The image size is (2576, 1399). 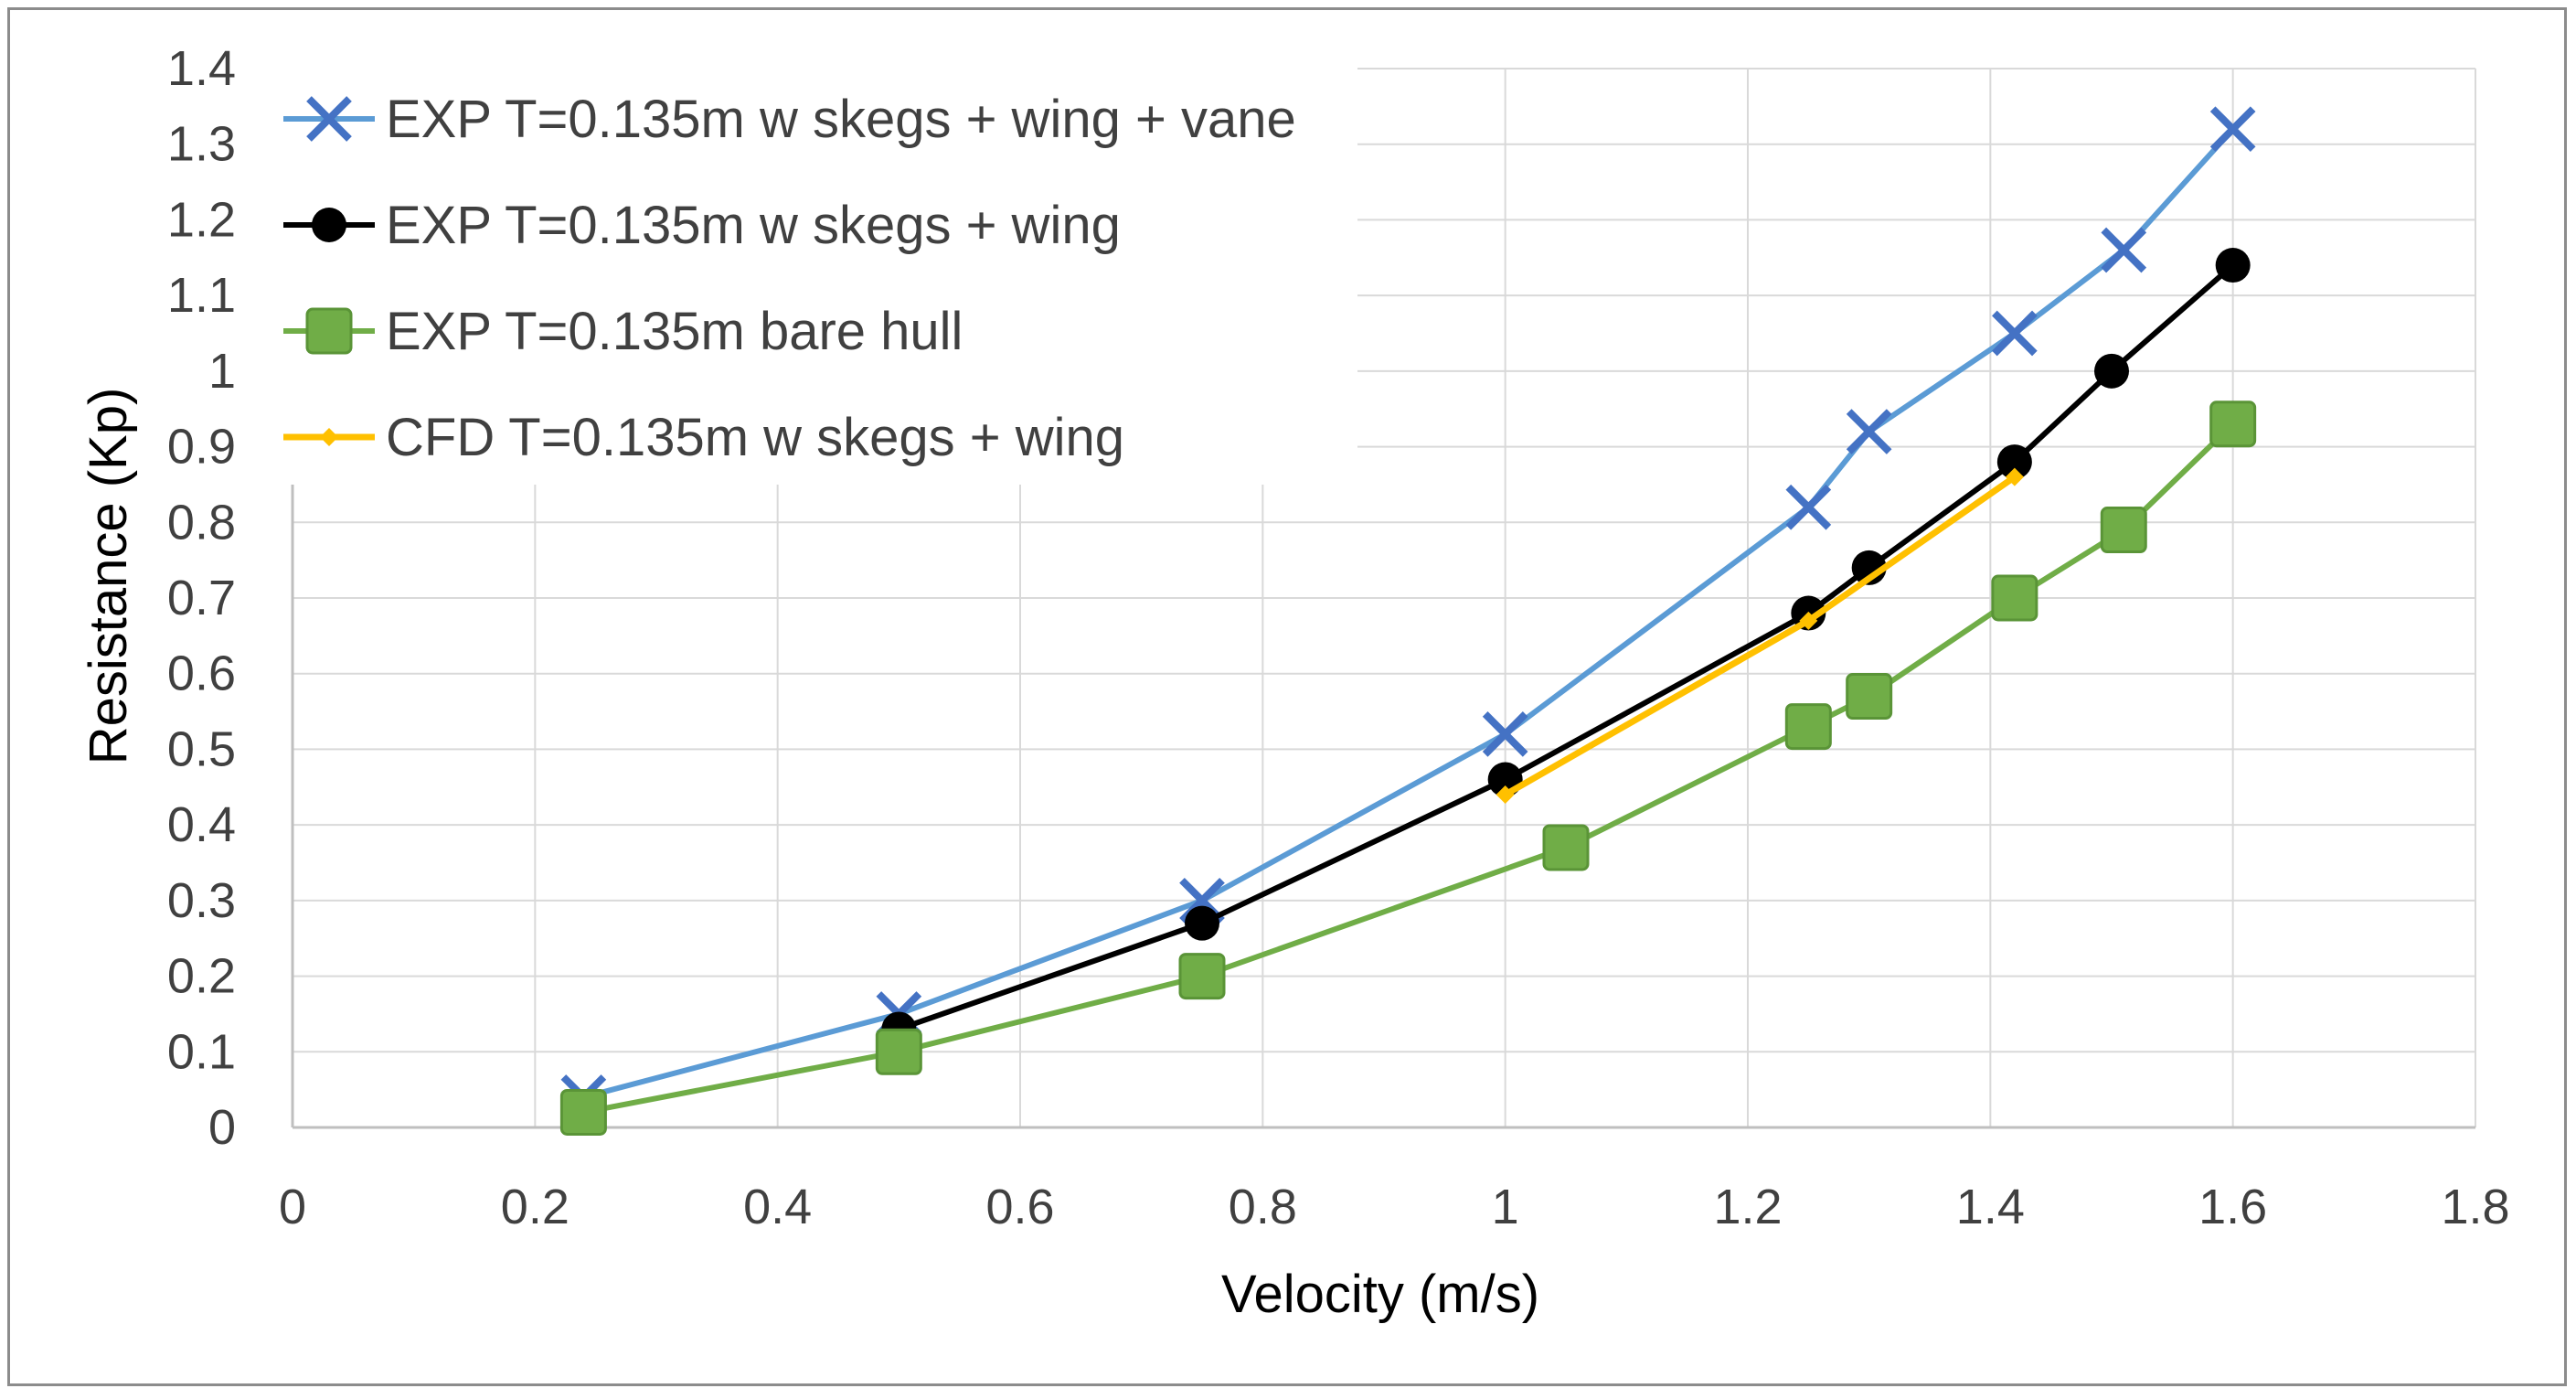 I want to click on series-line, so click(x=1760, y=636).